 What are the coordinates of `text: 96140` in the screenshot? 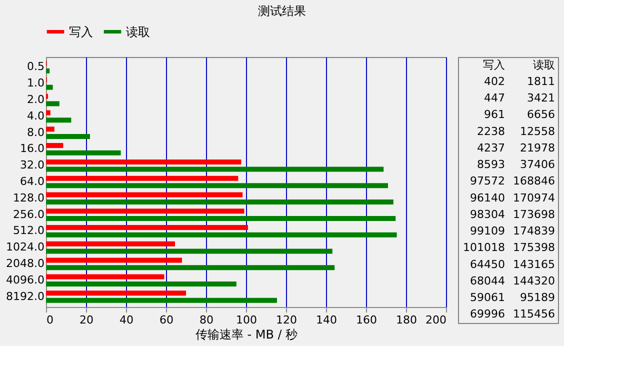 It's located at (487, 197).